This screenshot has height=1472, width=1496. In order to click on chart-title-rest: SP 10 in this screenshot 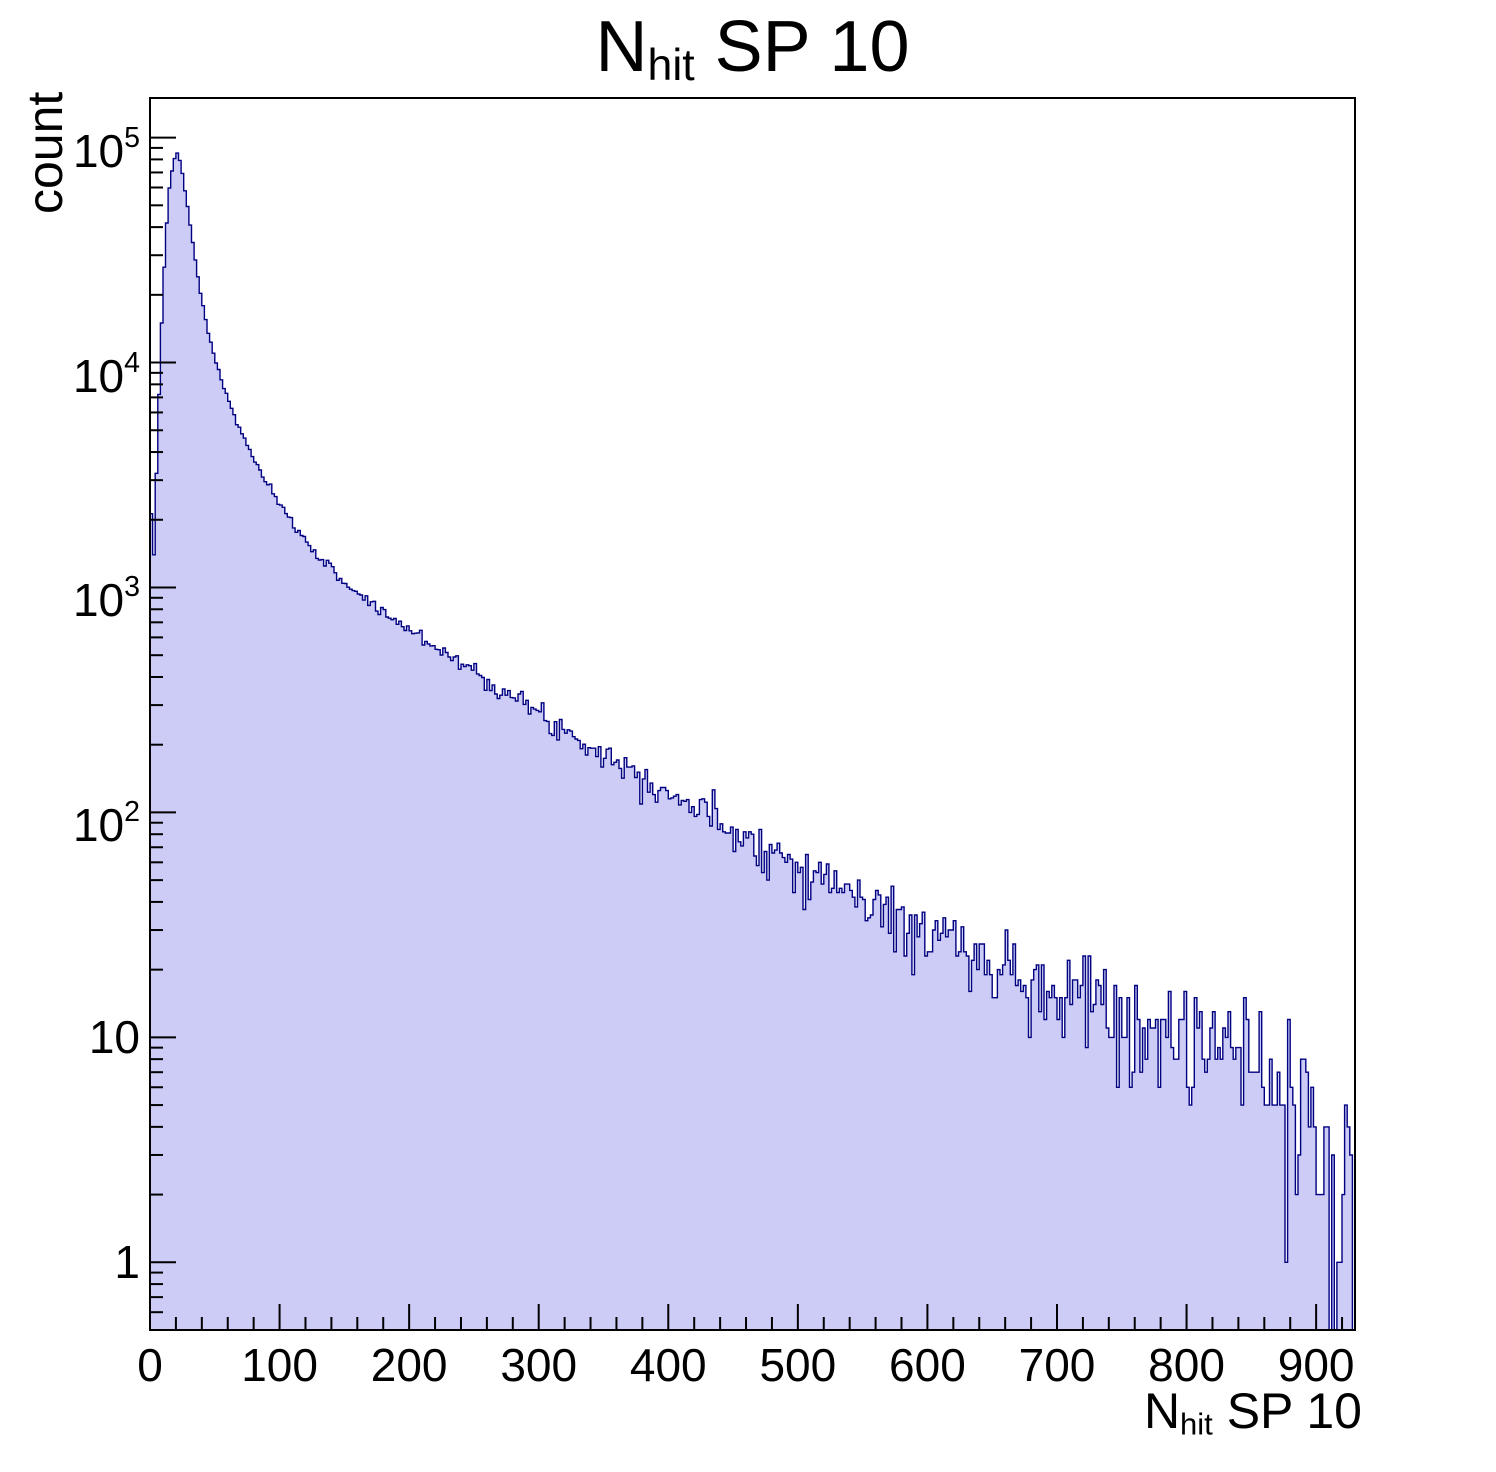, I will do `click(802, 47)`.